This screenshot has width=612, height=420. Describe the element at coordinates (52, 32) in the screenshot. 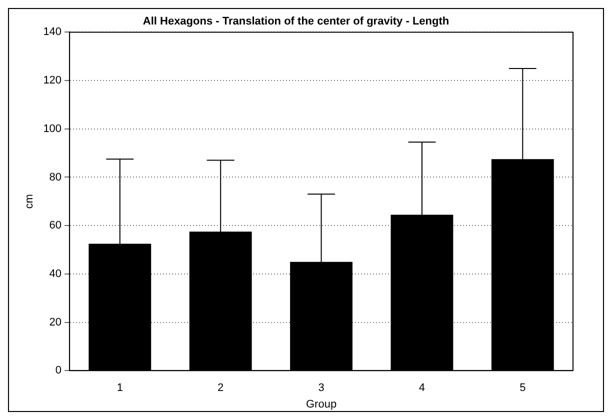

I see `y-tick-label: 140` at that location.